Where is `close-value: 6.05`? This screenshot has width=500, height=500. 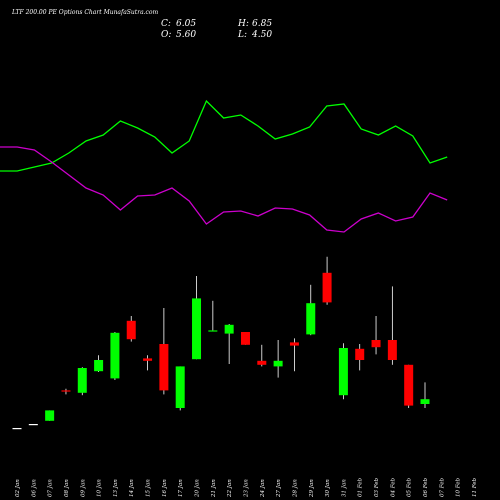
close-value: 6.05 is located at coordinates (186, 24).